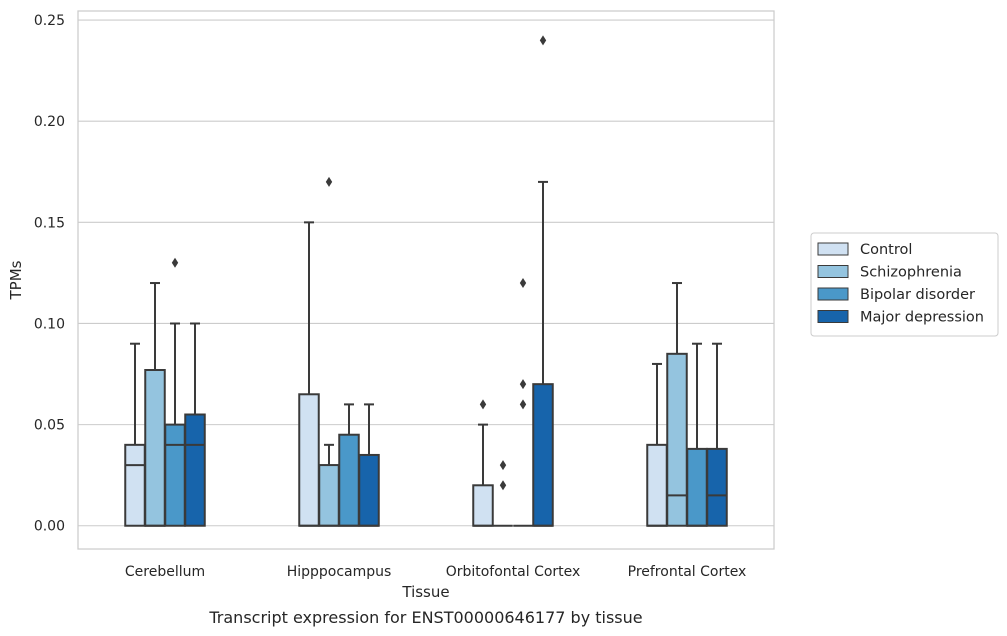  I want to click on legend-label: Major depression, so click(922, 318).